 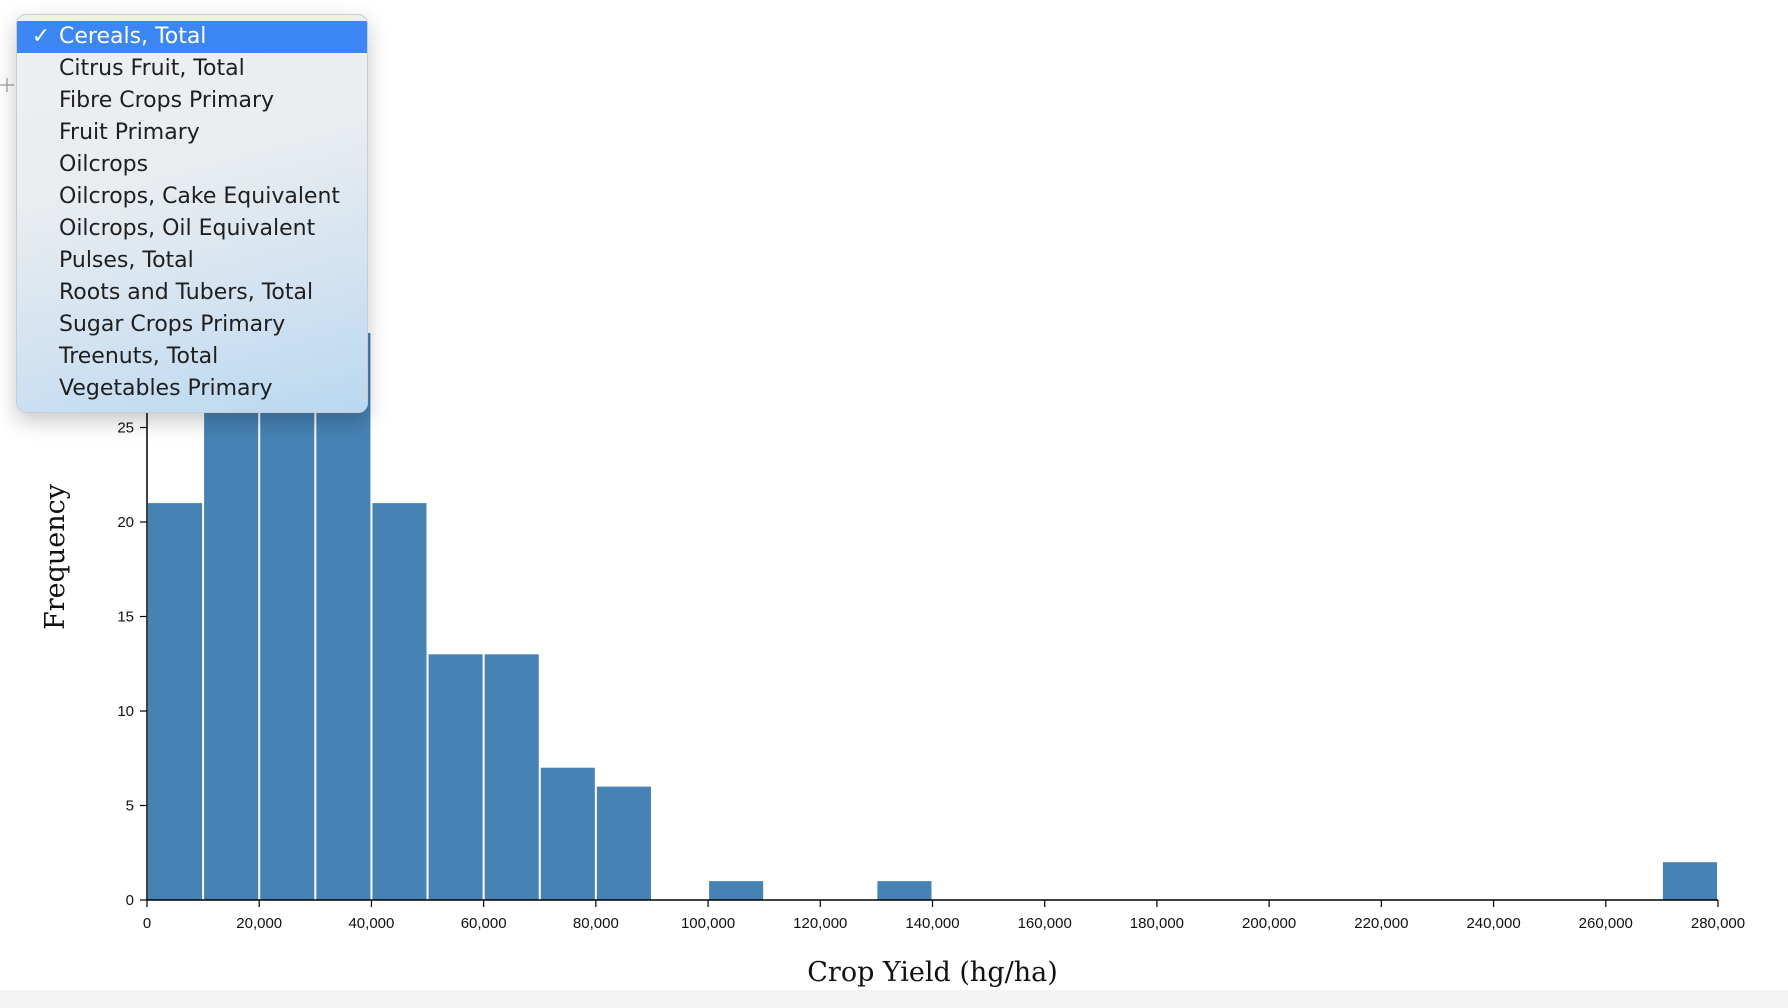 What do you see at coordinates (130, 900) in the screenshot?
I see `y-tick-label: 0` at bounding box center [130, 900].